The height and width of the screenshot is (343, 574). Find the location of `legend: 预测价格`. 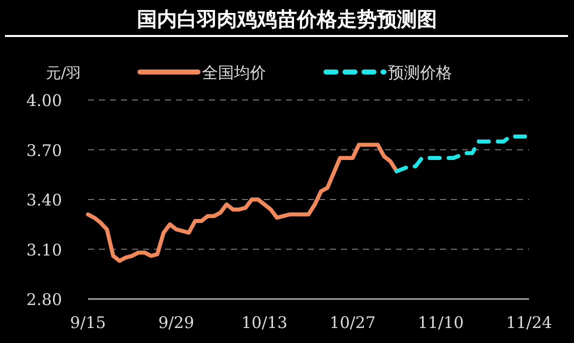

legend: 预测价格 is located at coordinates (420, 72).